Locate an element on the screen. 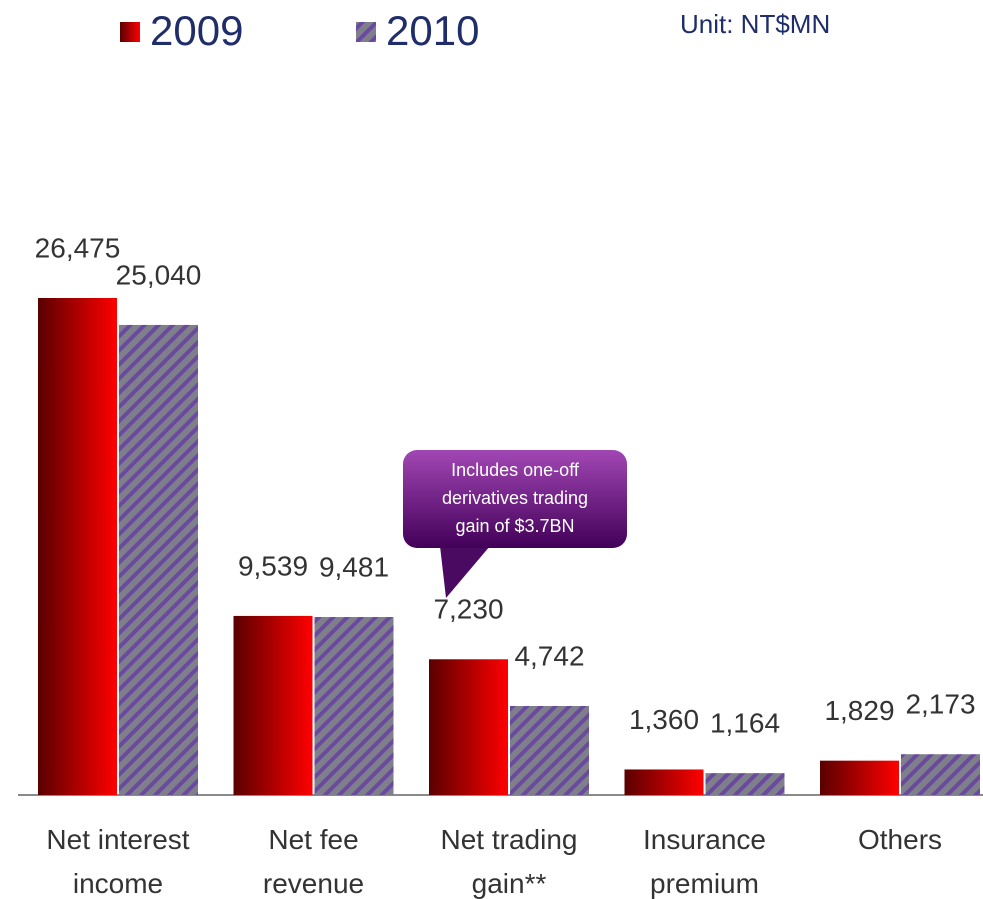  value-label: 1,164 is located at coordinates (745, 723).